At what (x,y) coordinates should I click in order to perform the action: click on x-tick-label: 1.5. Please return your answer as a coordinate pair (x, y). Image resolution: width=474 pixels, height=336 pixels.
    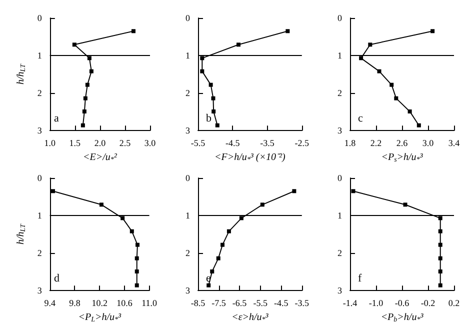
    Looking at the image, I should click on (75, 143).